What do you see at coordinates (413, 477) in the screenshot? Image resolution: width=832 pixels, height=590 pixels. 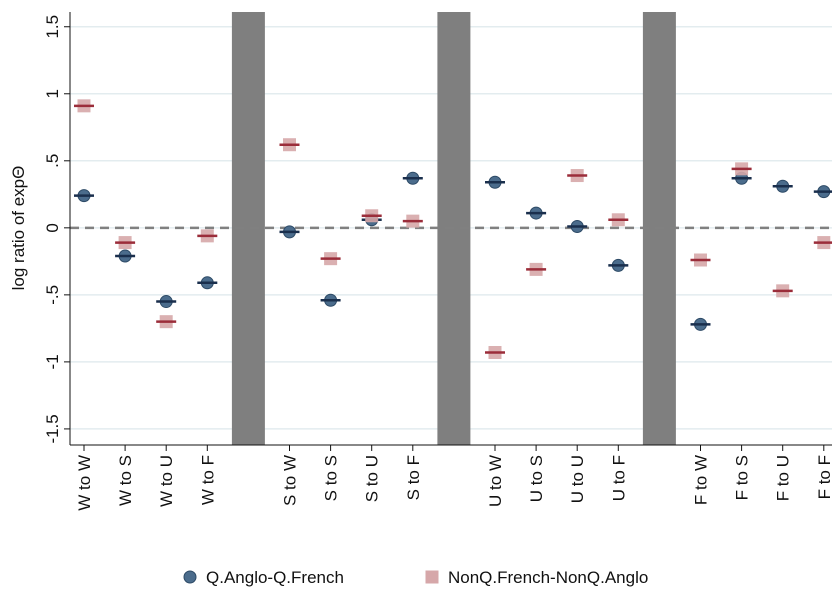 I see `x-tick-label: S to F` at bounding box center [413, 477].